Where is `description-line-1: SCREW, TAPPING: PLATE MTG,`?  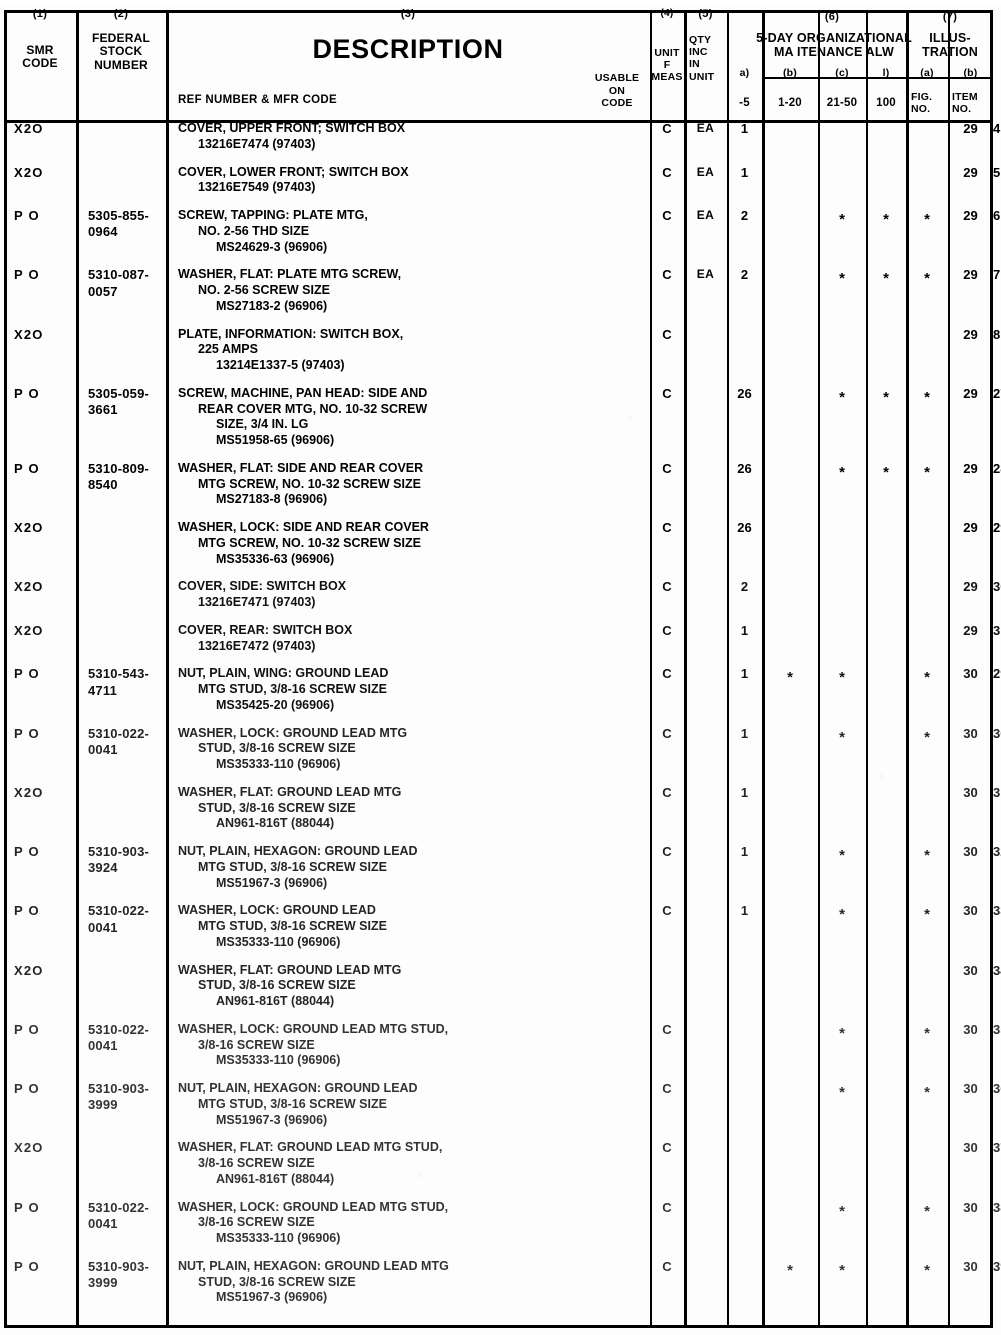
description-line-1: SCREW, TAPPING: PLATE MTG, is located at coordinates (273, 215).